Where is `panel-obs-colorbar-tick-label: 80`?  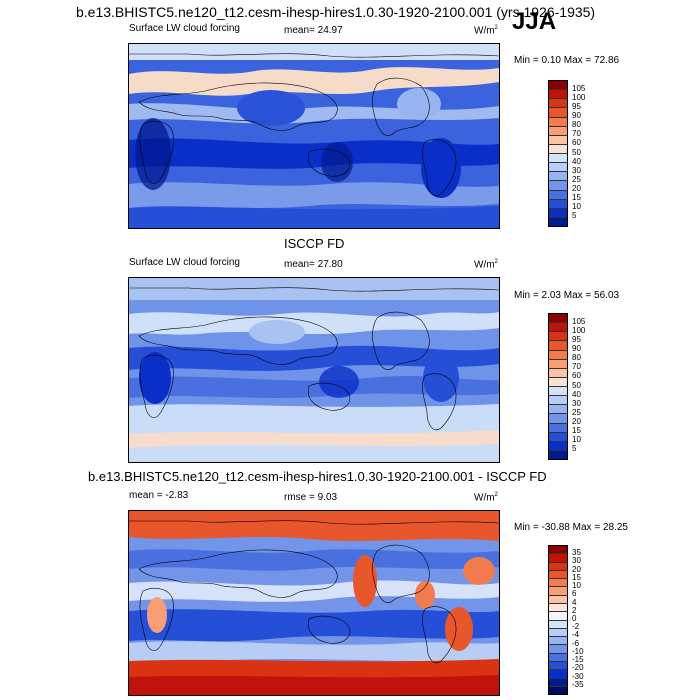 panel-obs-colorbar-tick-label: 80 is located at coordinates (576, 358).